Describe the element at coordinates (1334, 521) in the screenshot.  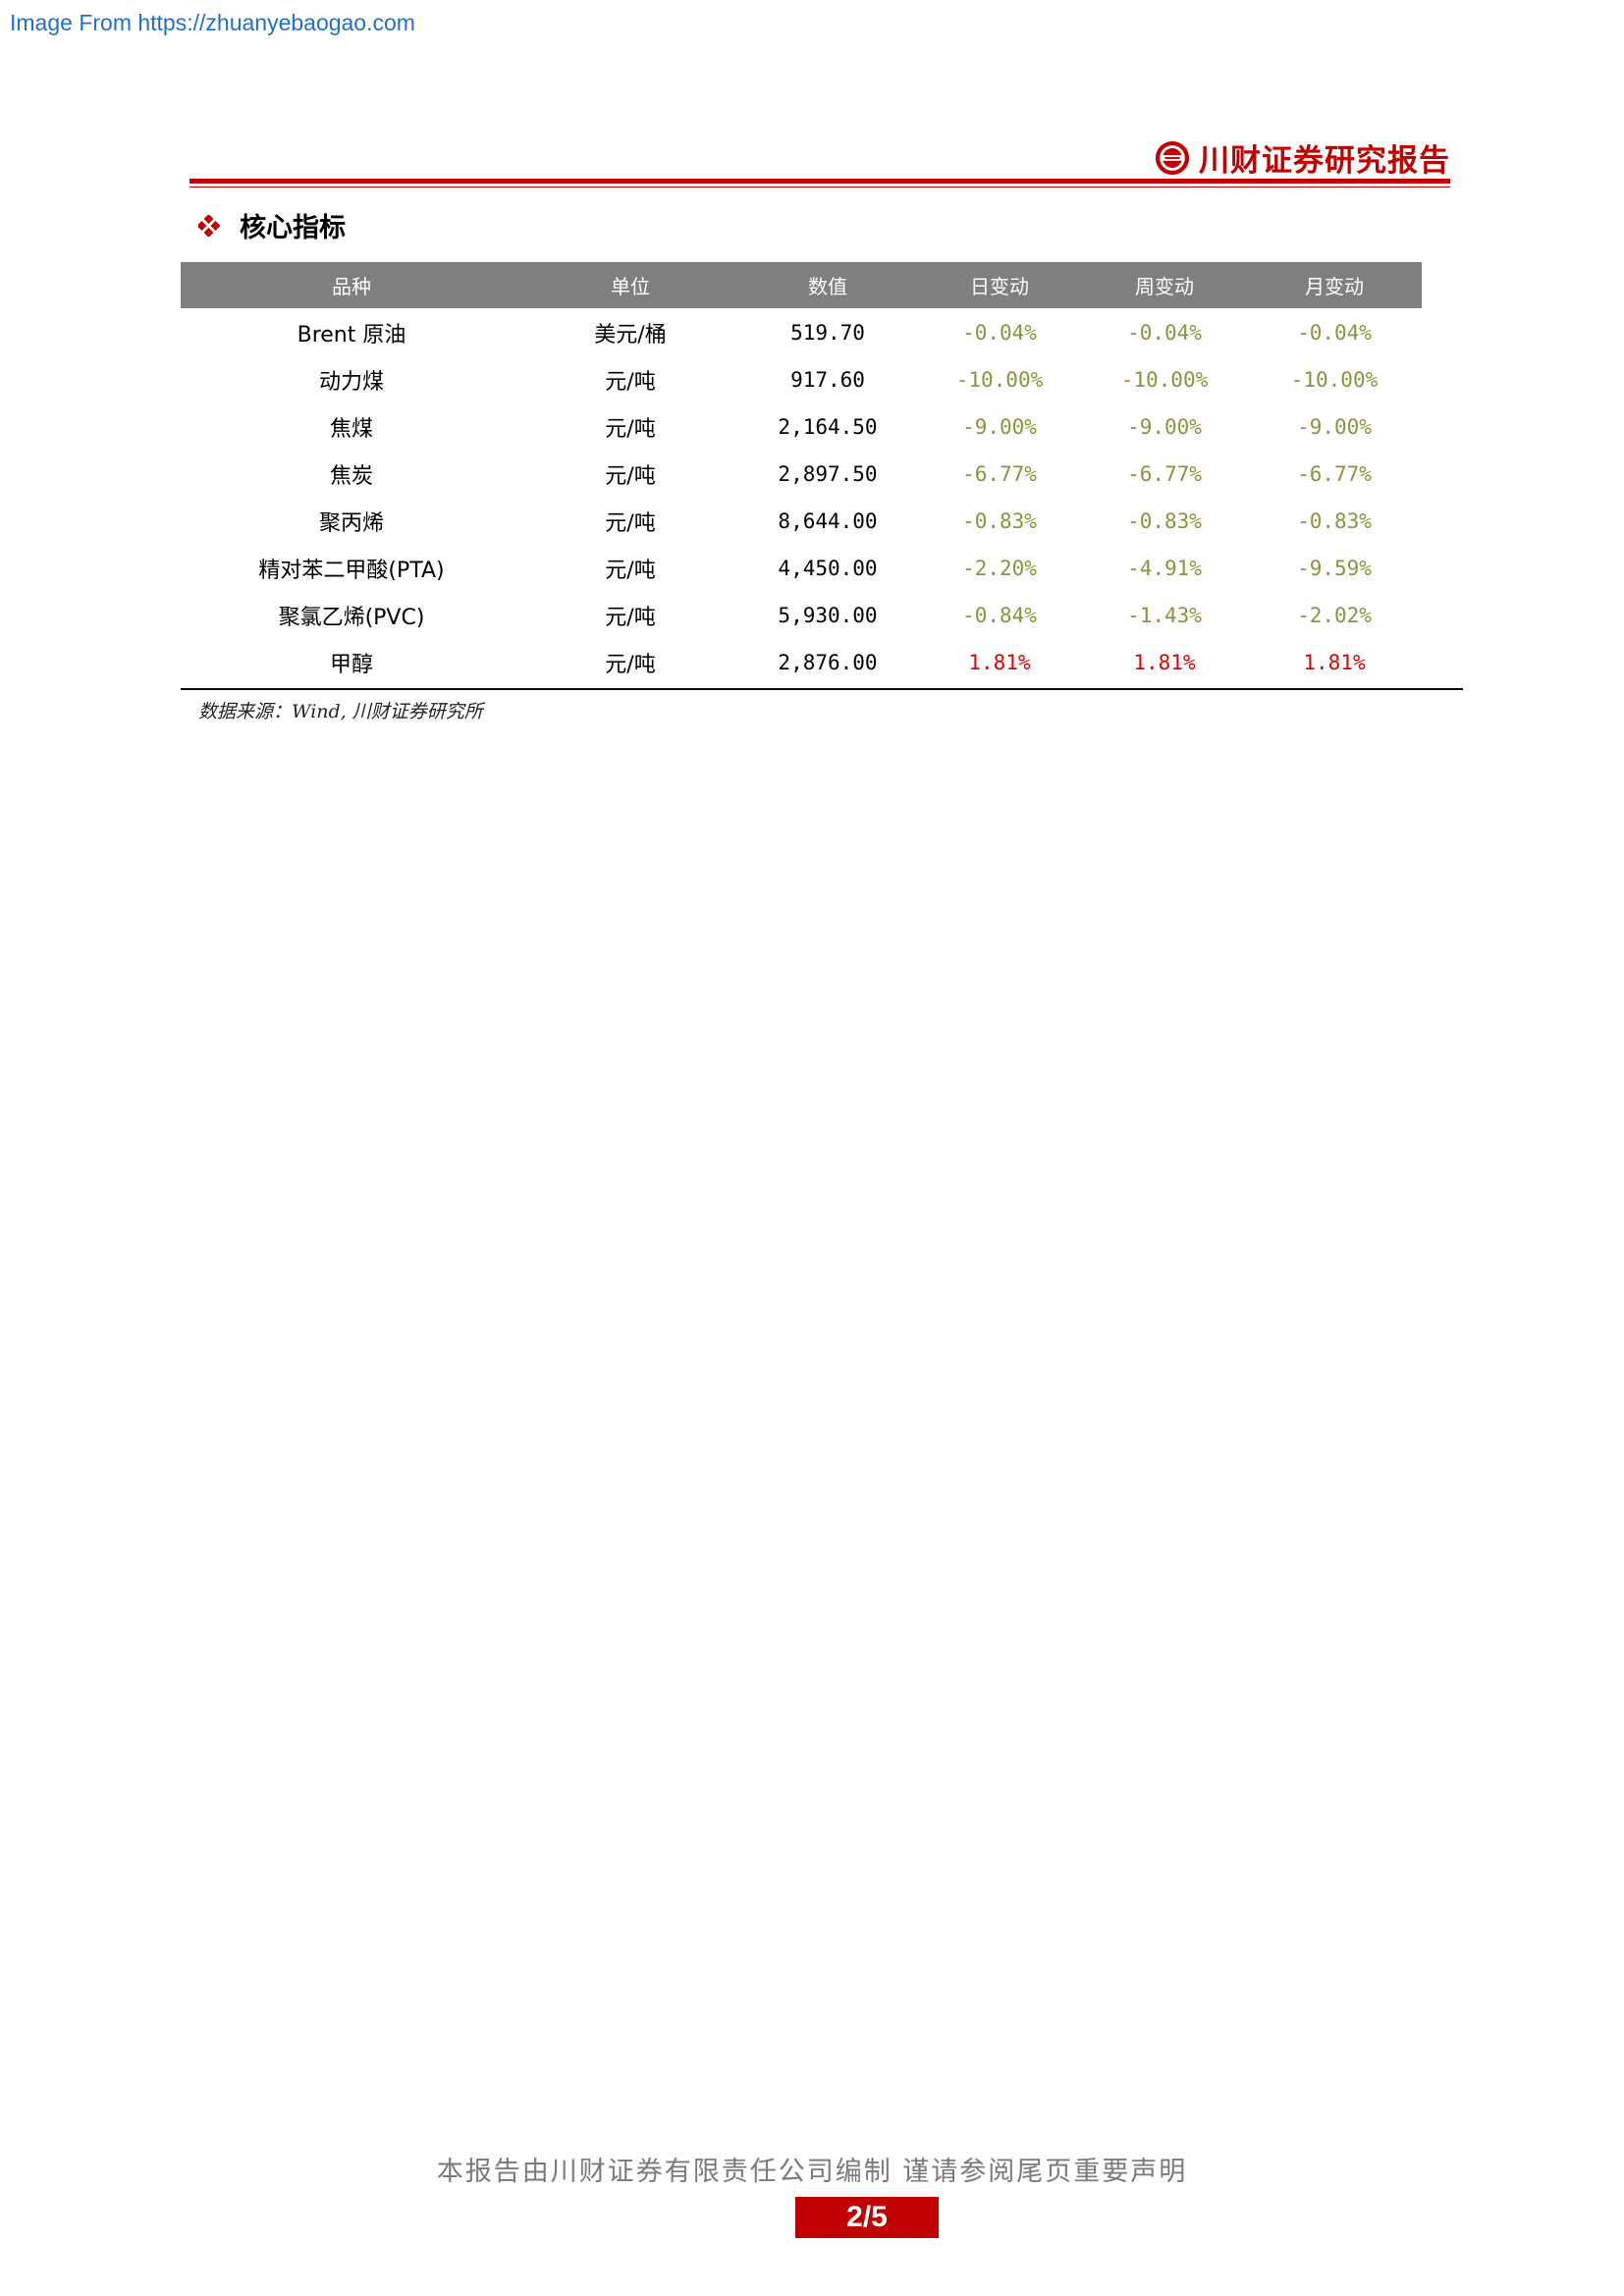
I see `cell-month-change: -0.83%` at that location.